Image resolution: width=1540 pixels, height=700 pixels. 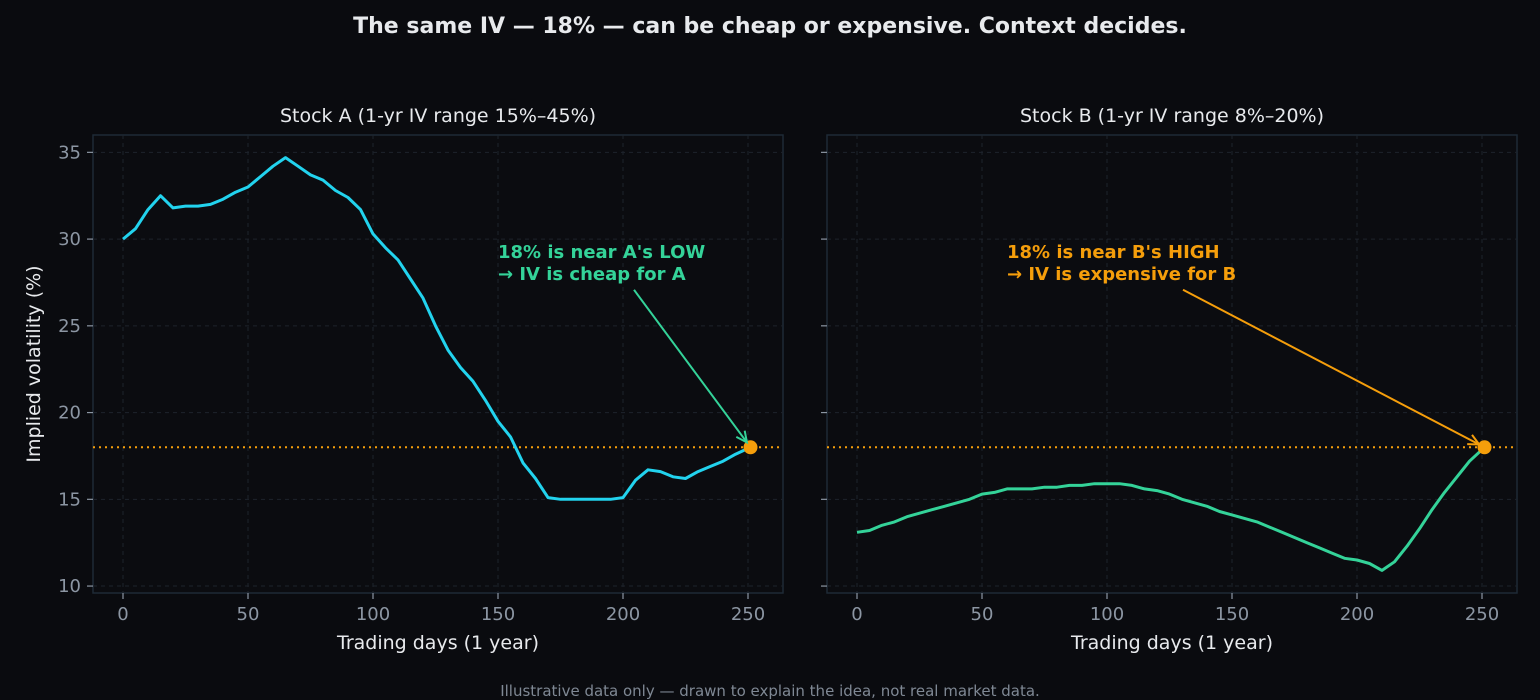 What do you see at coordinates (69, 499) in the screenshot?
I see `y-tick-label: 15` at bounding box center [69, 499].